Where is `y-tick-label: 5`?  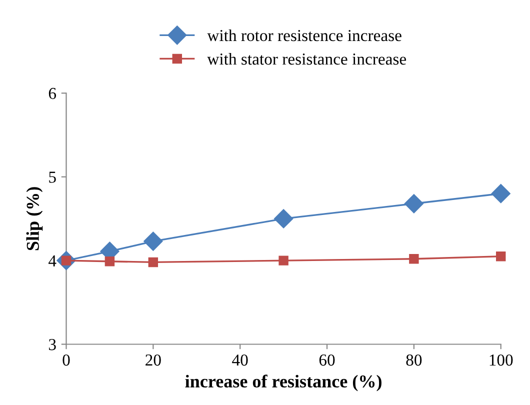
y-tick-label: 5 is located at coordinates (52, 177).